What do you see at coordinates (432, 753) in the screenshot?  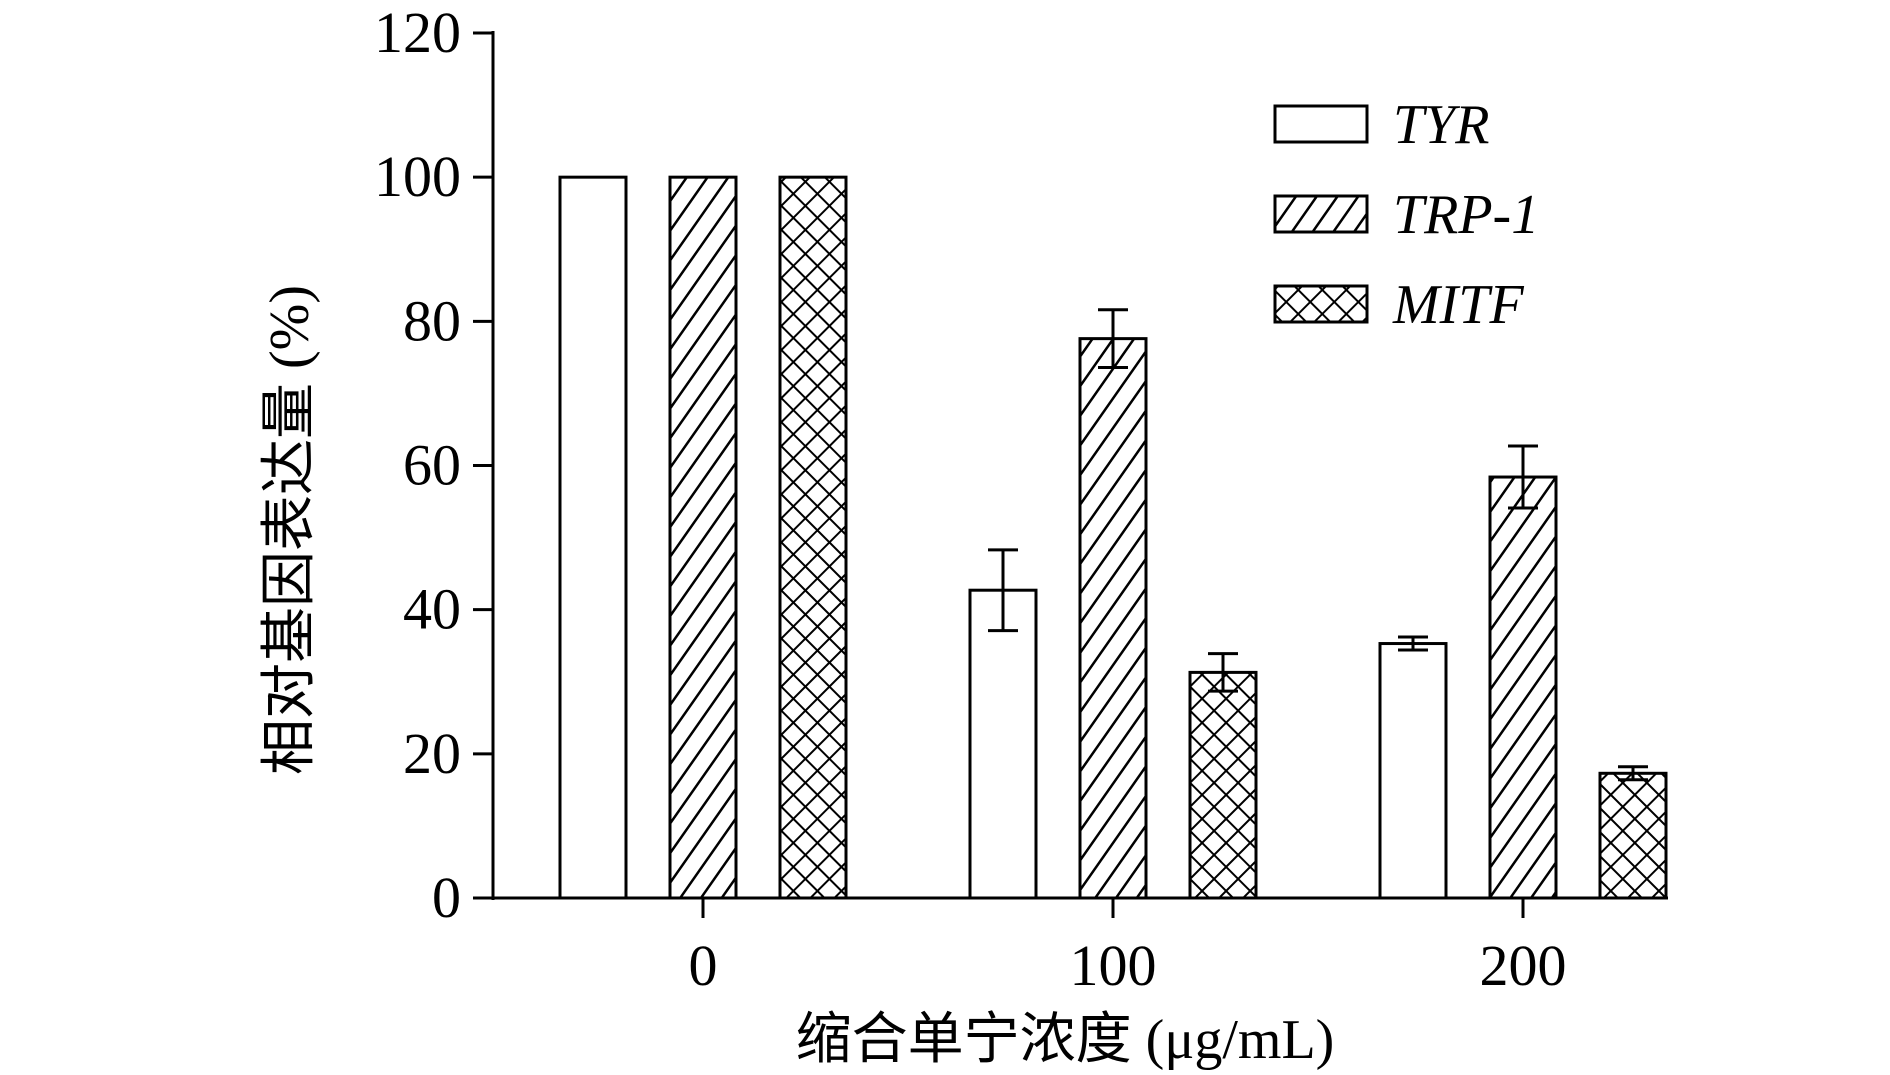 I see `y-tick-label-20: 20` at bounding box center [432, 753].